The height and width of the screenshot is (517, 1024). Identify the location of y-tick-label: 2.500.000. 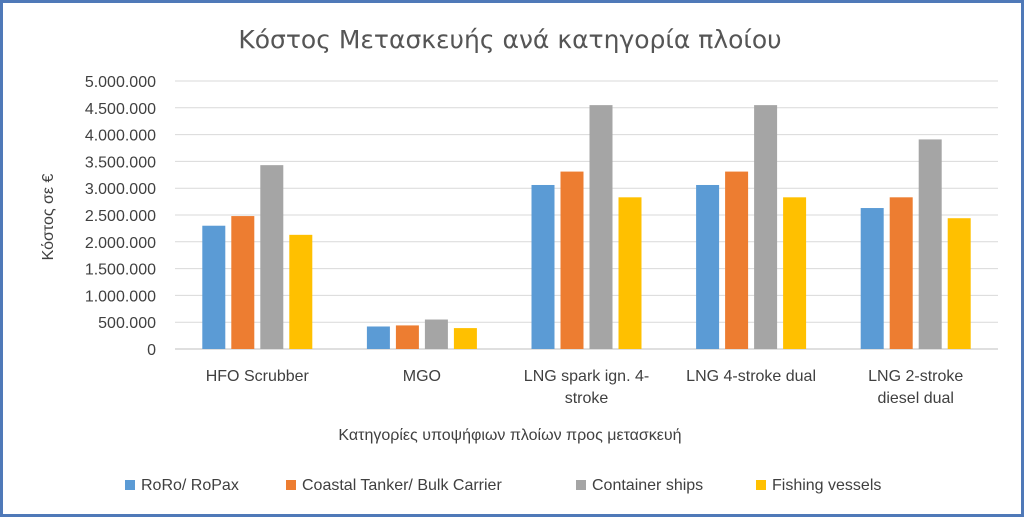
(120, 216).